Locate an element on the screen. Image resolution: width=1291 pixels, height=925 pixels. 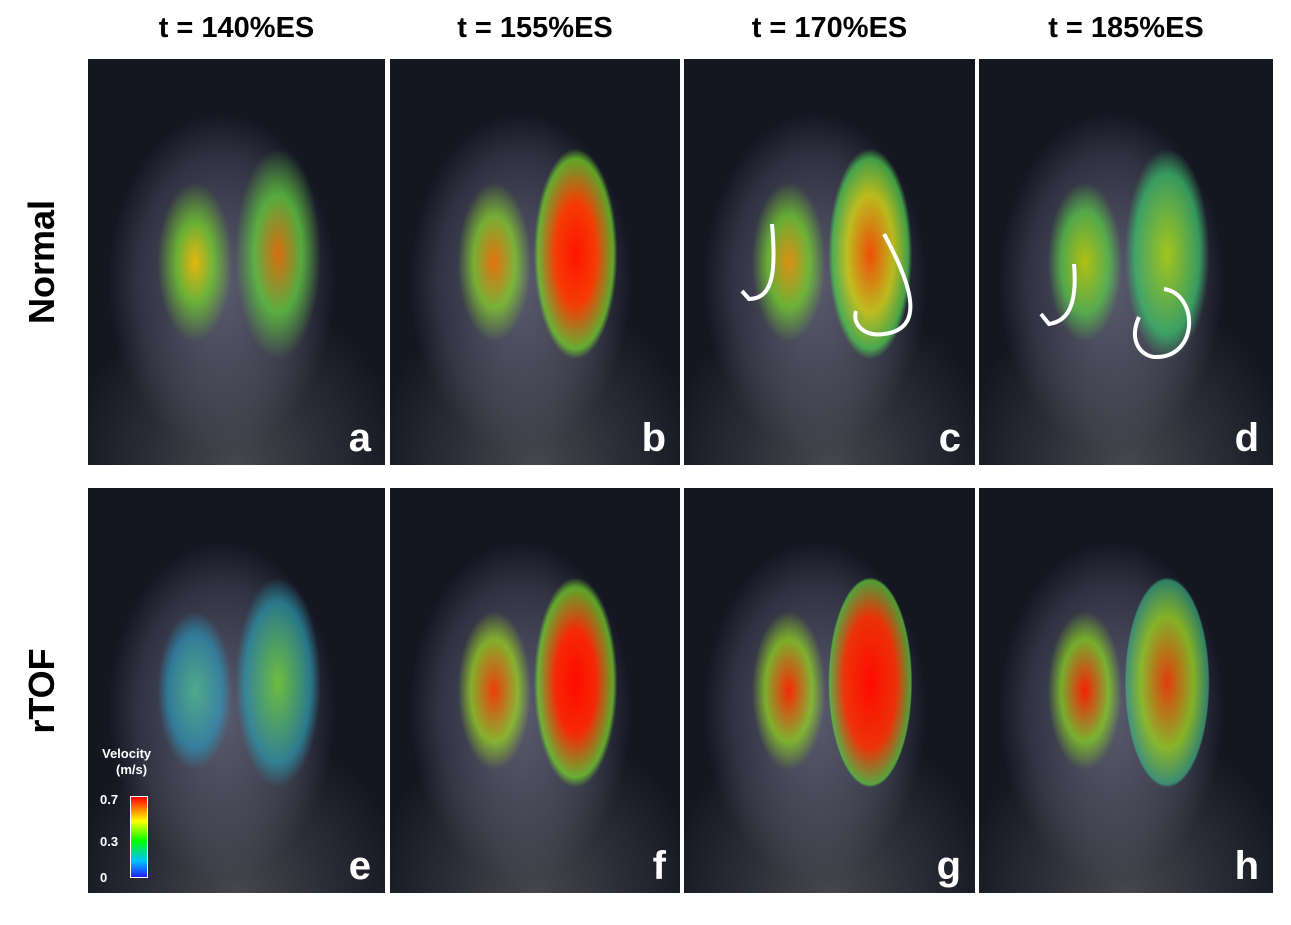
column-header: t = 155%ES is located at coordinates (535, 28).